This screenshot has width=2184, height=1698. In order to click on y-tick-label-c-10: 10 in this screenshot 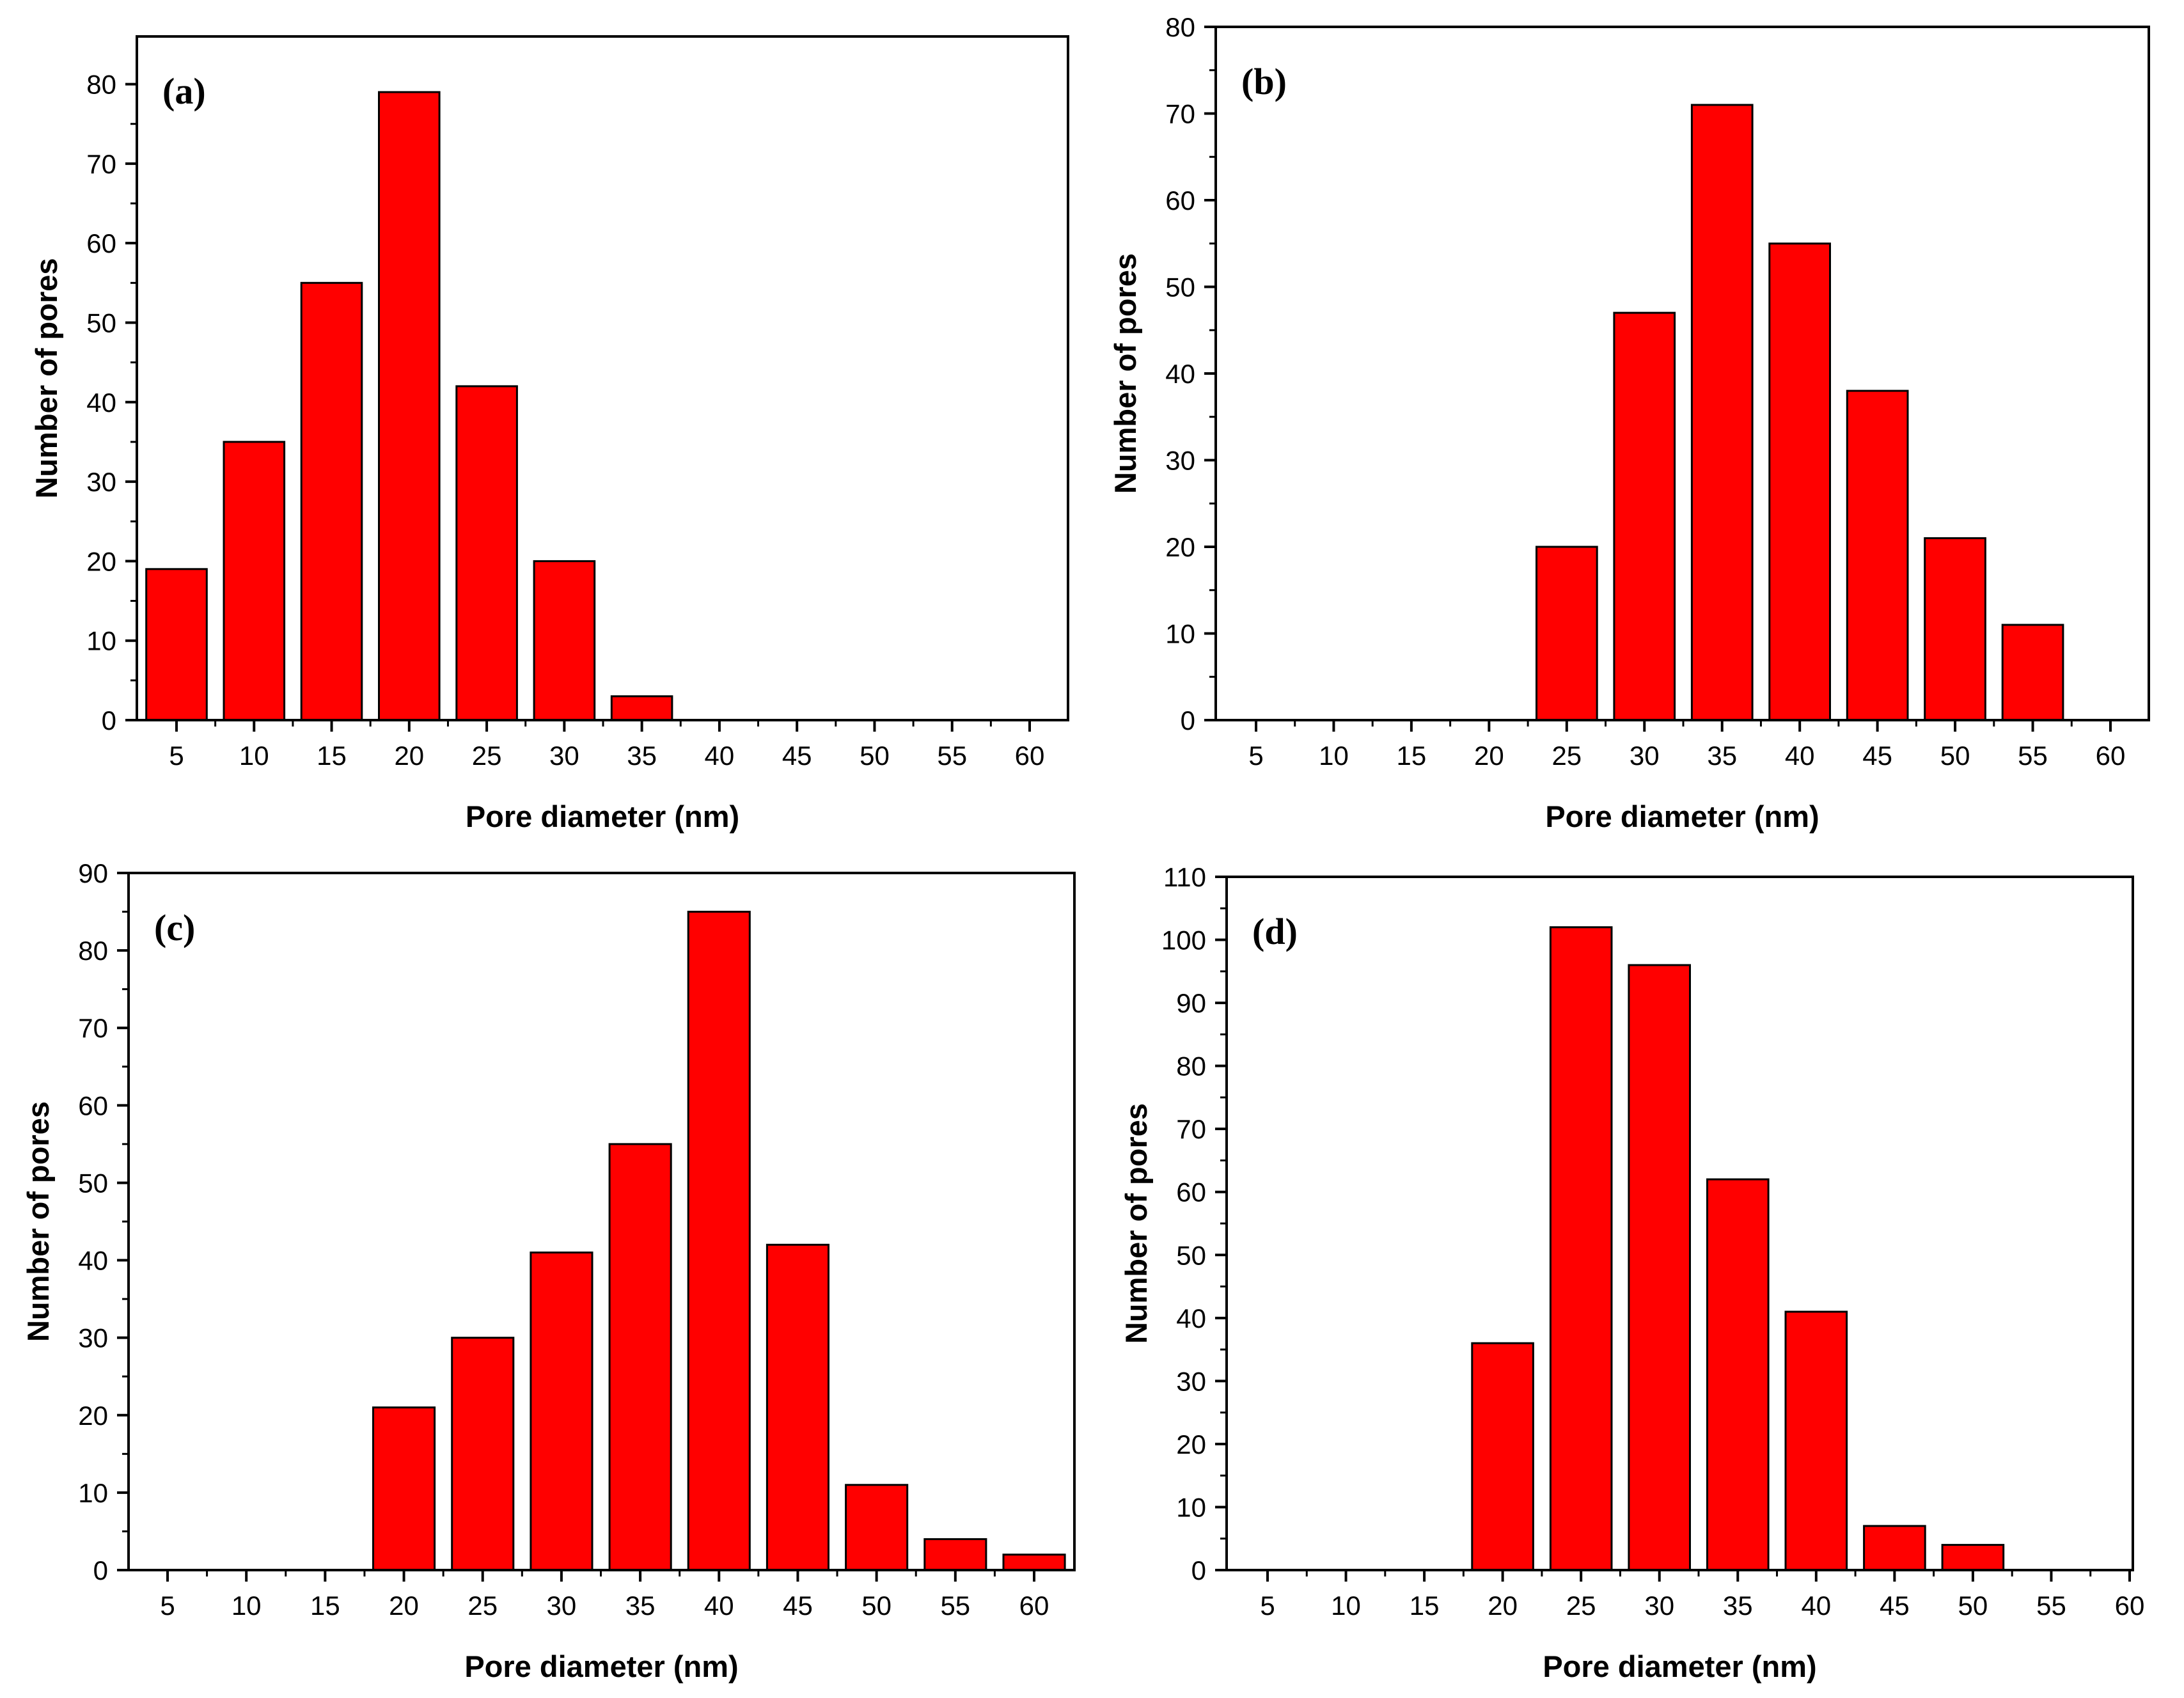, I will do `click(93, 1493)`.